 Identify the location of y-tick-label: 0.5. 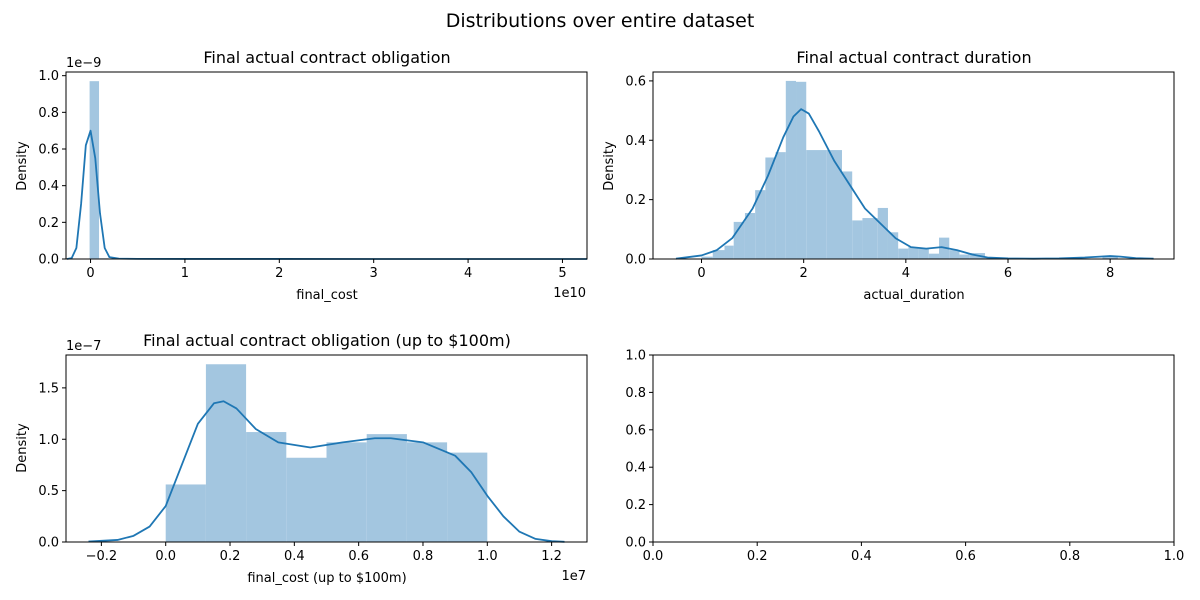
(48, 491).